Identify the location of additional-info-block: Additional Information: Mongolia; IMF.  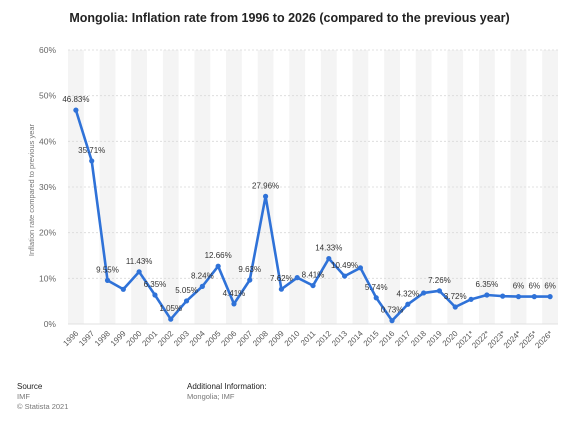
(227, 392).